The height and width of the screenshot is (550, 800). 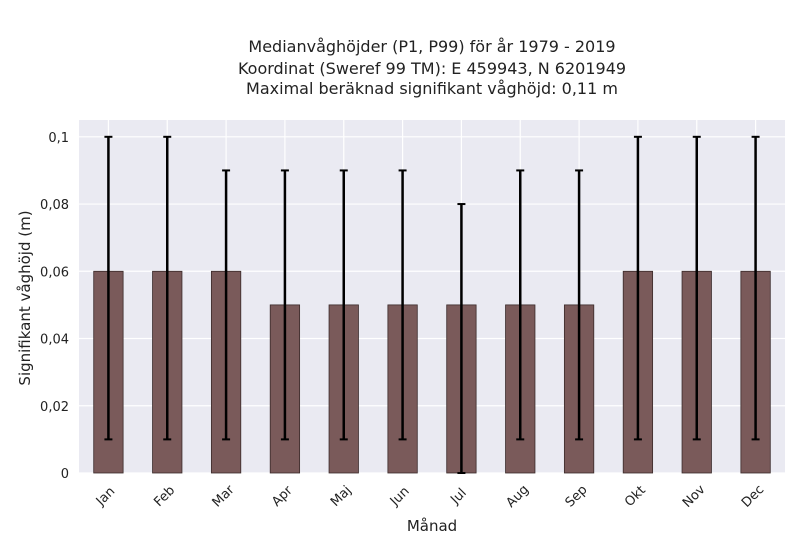 I want to click on x-tick-label: Nov, so click(x=694, y=496).